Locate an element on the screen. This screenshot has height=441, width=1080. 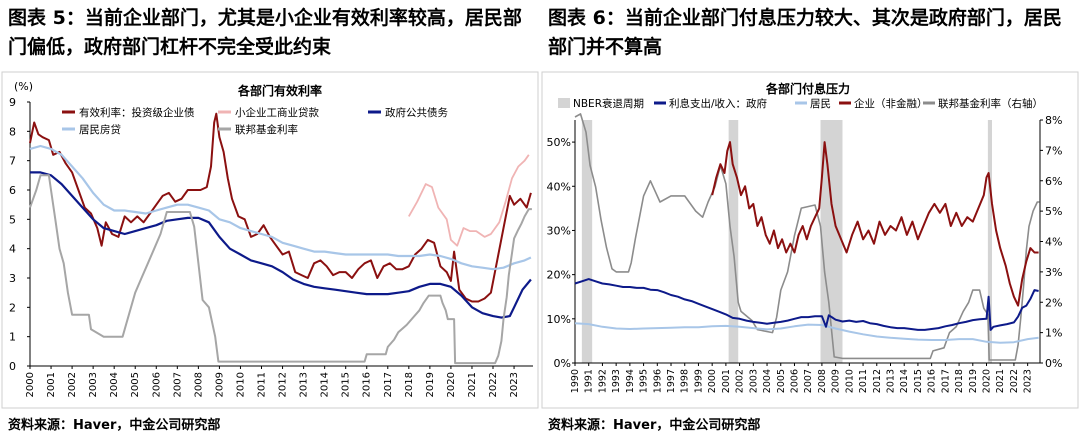
right-tick-label: 6% is located at coordinates (1053, 181).